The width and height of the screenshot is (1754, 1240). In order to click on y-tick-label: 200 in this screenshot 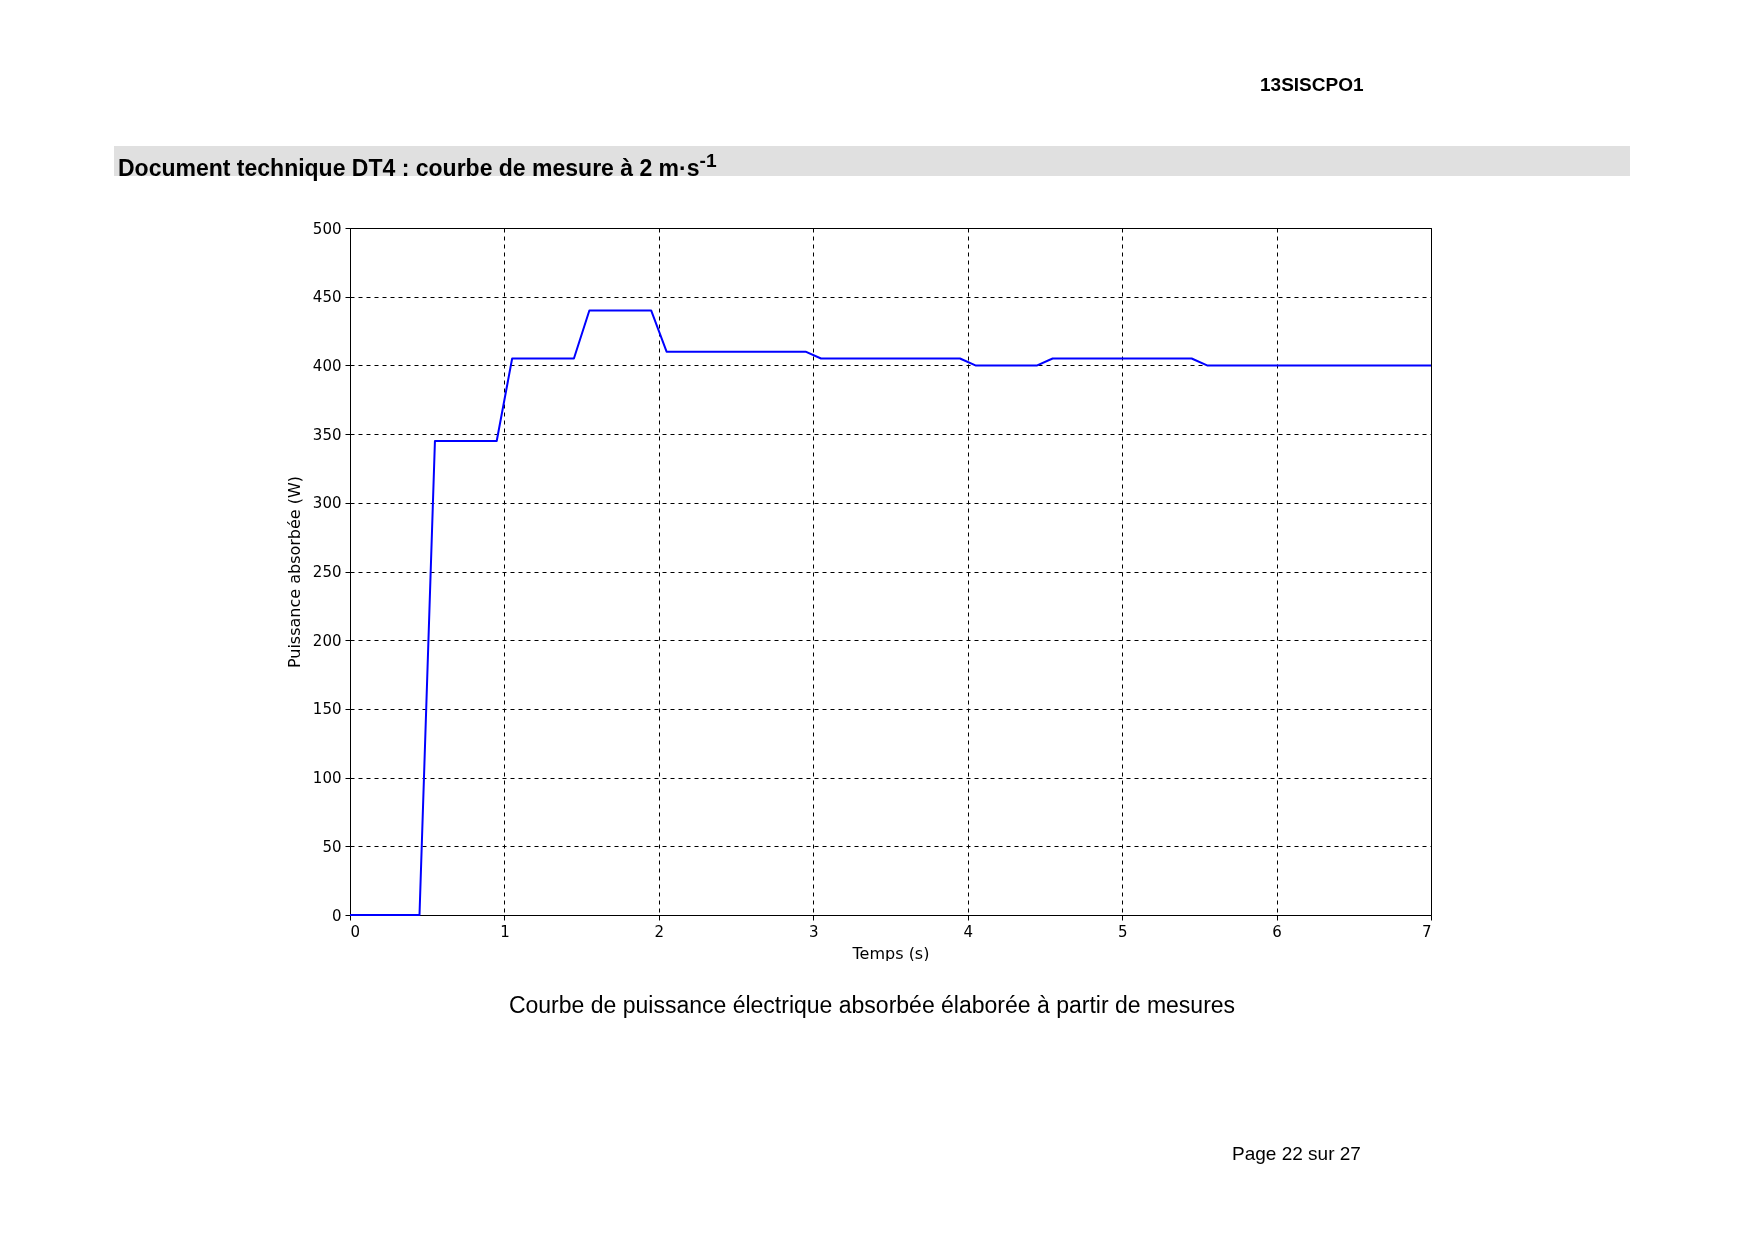, I will do `click(327, 640)`.